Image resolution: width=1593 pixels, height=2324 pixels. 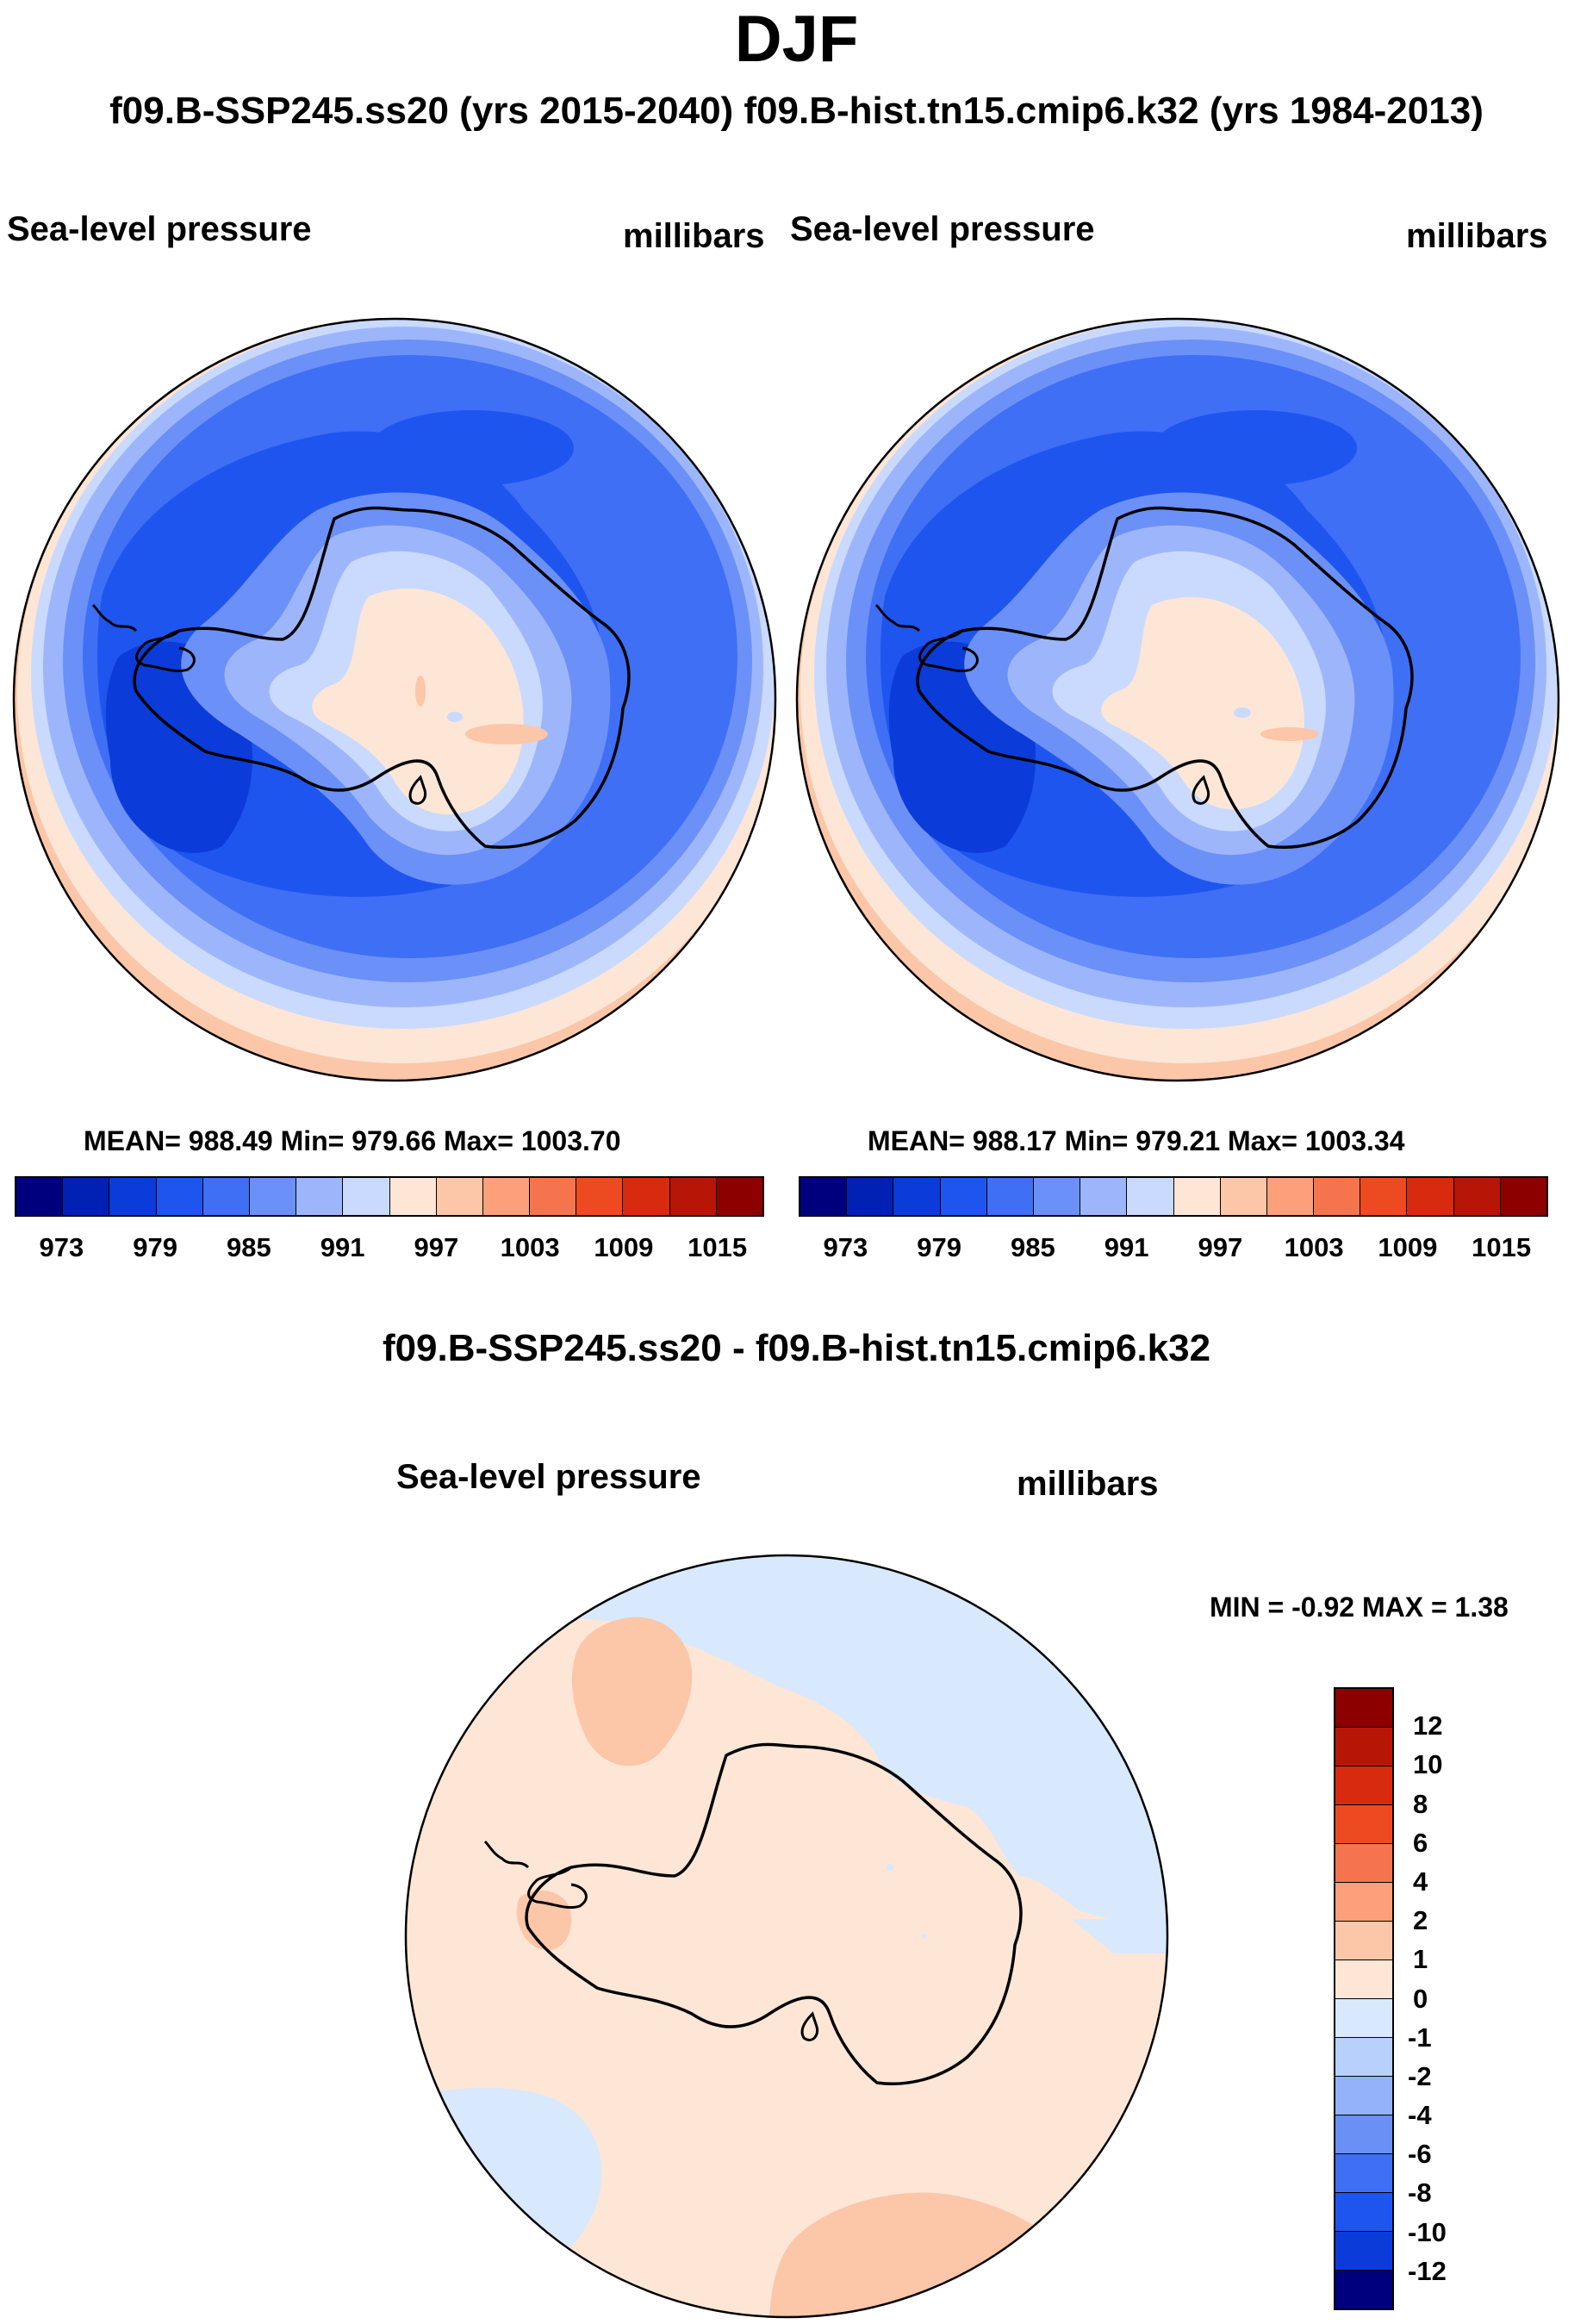 I want to click on colorbar-tick-label: -10, so click(x=1427, y=2231).